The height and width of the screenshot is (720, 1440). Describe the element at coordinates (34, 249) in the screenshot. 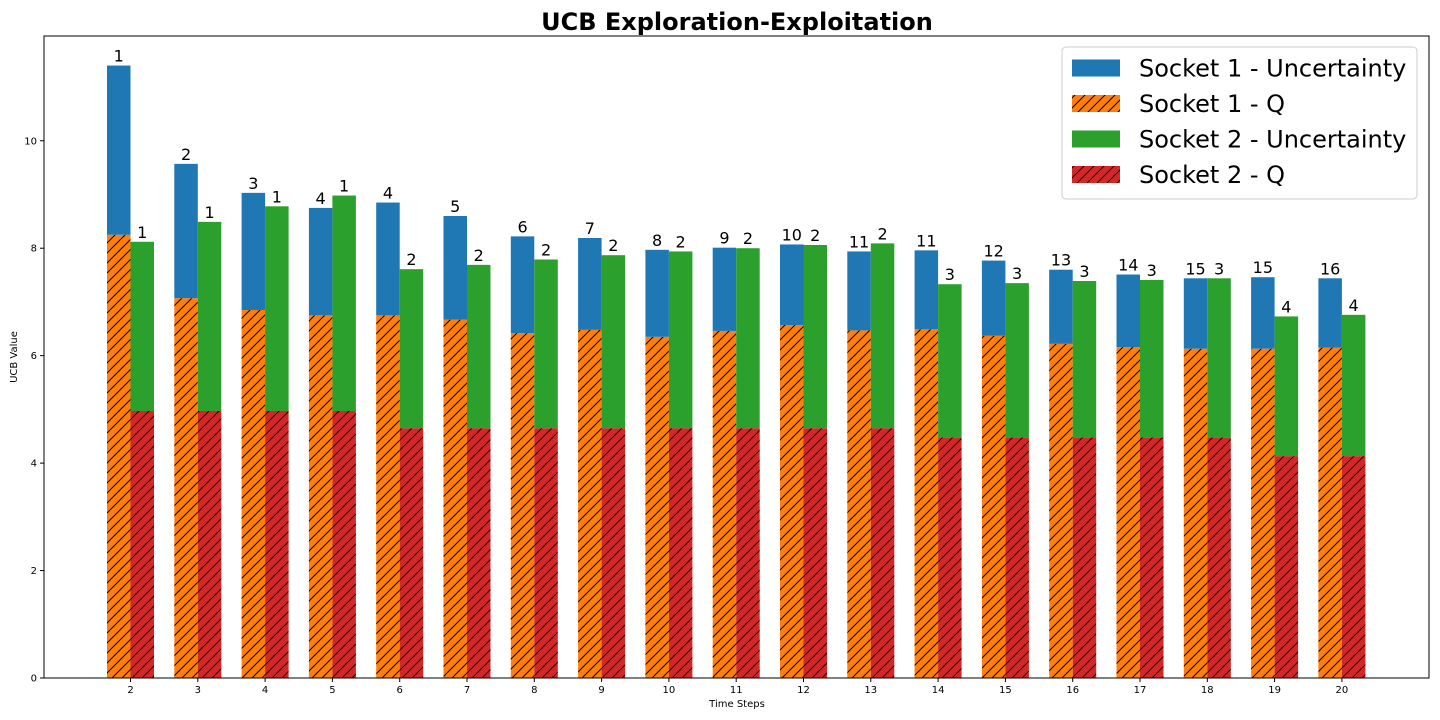

I see `y-tick-label: 8` at that location.